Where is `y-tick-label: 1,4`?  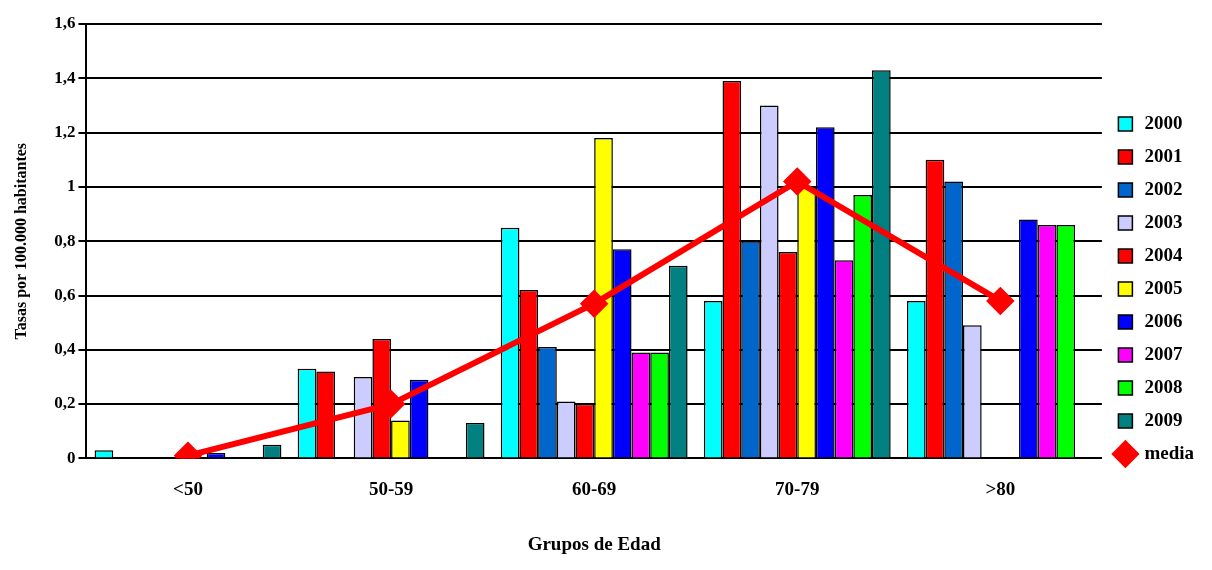
y-tick-label: 1,4 is located at coordinates (65, 77).